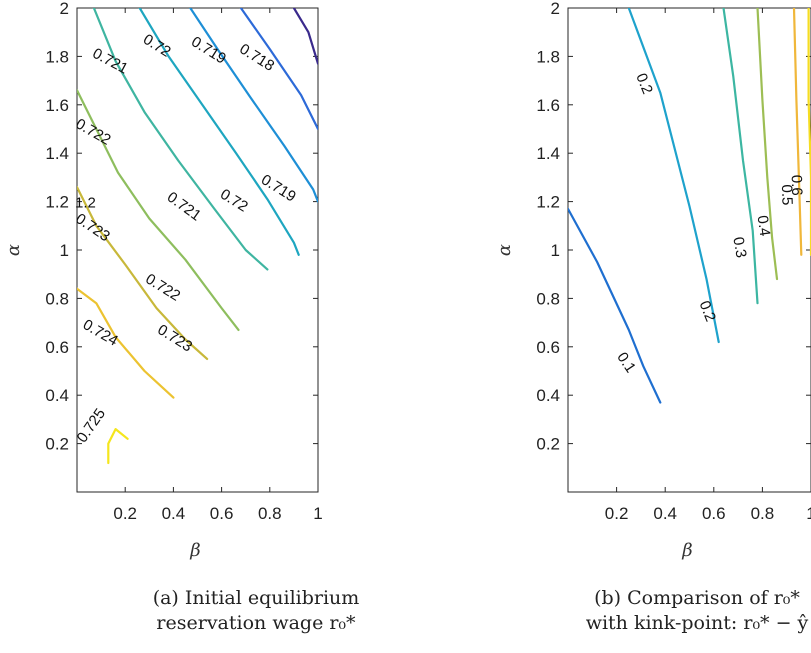 The image size is (811, 653). Describe the element at coordinates (787, 194) in the screenshot. I see `contour-label: 0.5` at that location.